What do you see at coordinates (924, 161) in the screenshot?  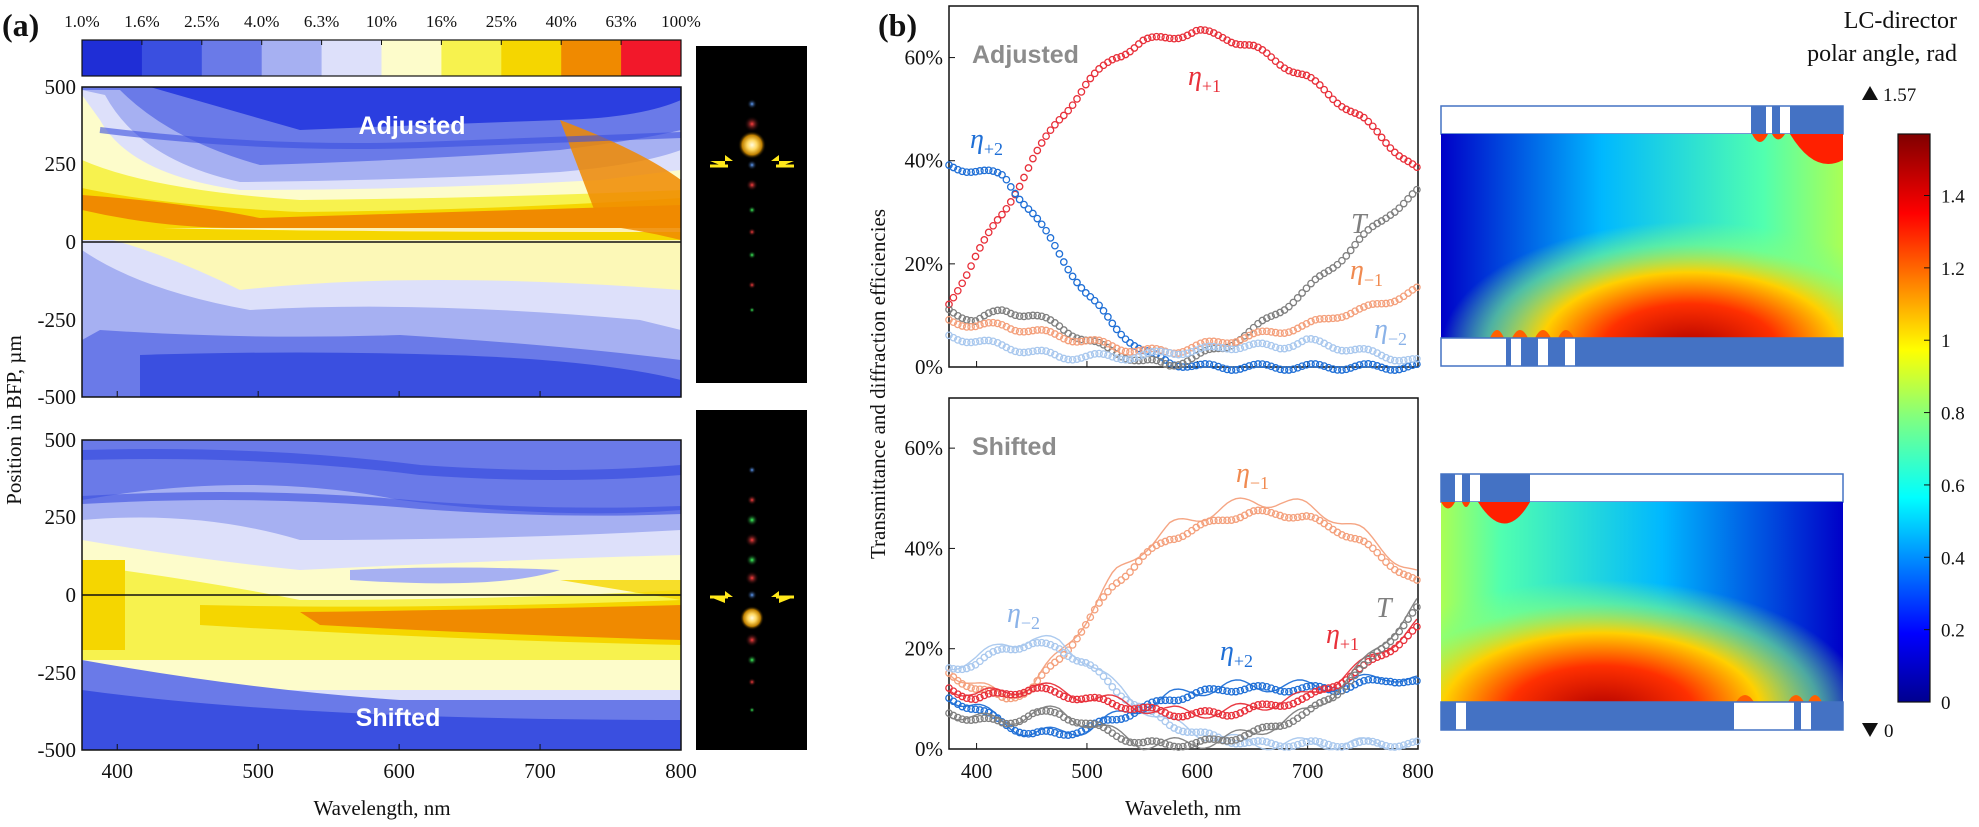 I see `plot-adjusted-y-tick: 40%` at bounding box center [924, 161].